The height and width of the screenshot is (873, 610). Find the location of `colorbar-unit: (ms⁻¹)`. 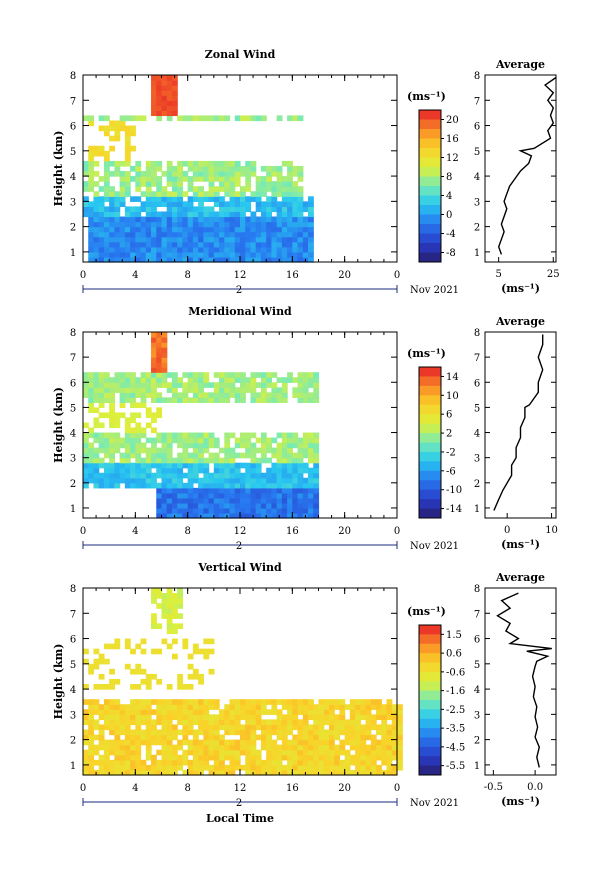

colorbar-unit: (ms⁻¹) is located at coordinates (426, 611).